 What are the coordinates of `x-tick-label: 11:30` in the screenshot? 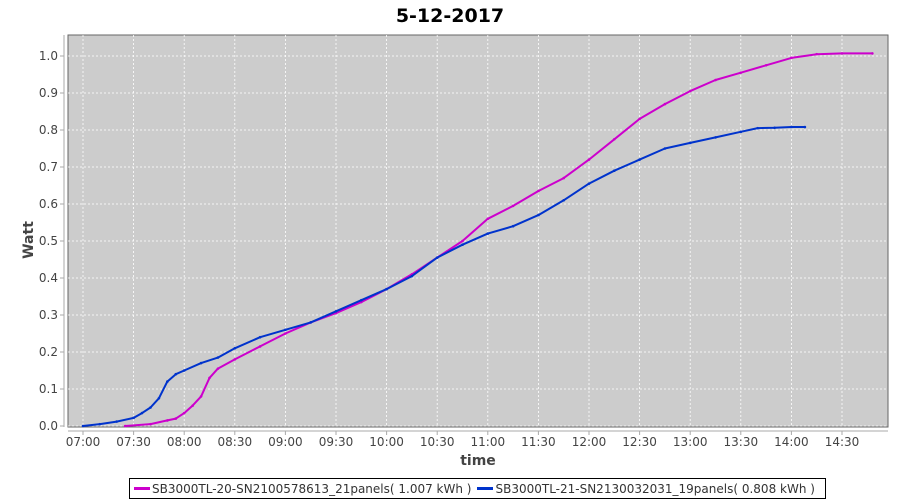 It's located at (538, 442).